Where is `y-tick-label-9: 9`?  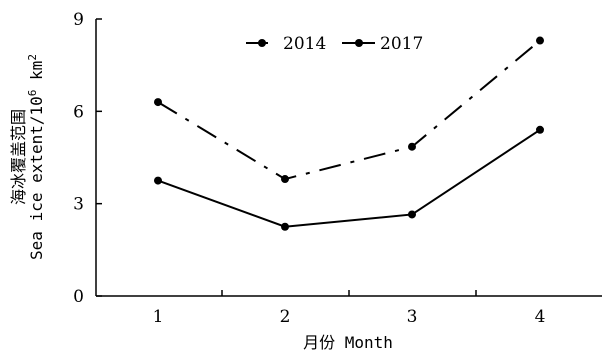 y-tick-label-9: 9 is located at coordinates (78, 20).